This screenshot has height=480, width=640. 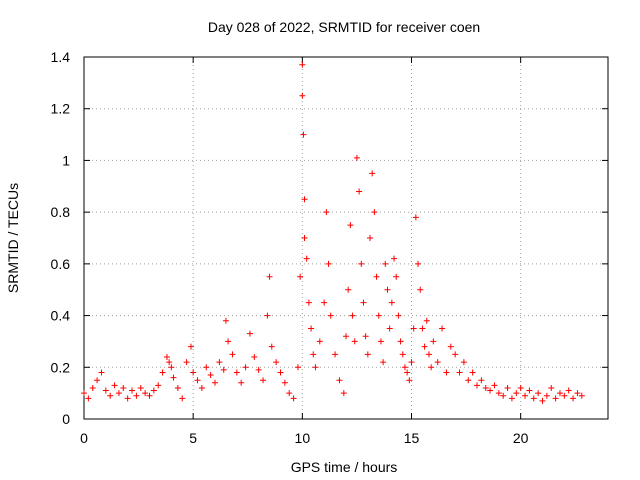 What do you see at coordinates (303, 438) in the screenshot?
I see `x-tick-label: 10` at bounding box center [303, 438].